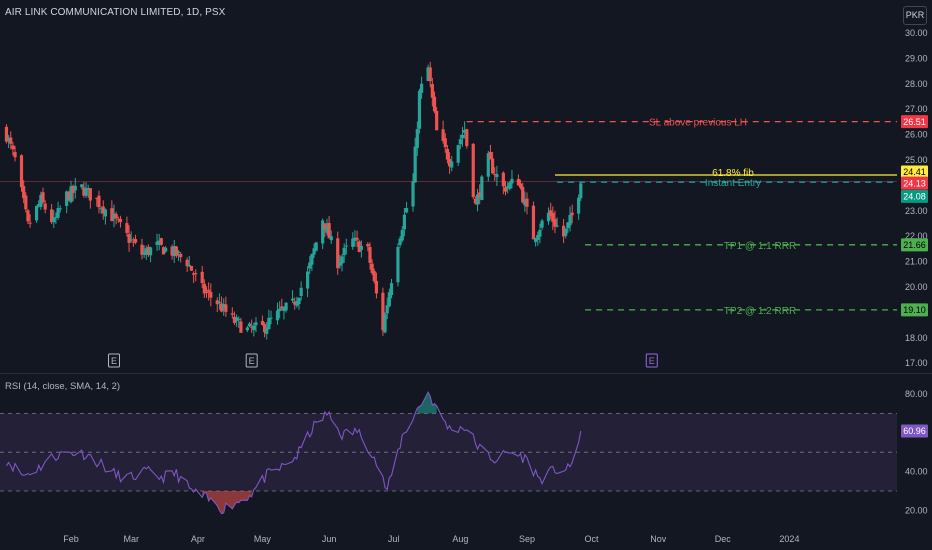 This screenshot has width=932, height=550. Describe the element at coordinates (658, 539) in the screenshot. I see `time-tick-label: Nov` at that location.